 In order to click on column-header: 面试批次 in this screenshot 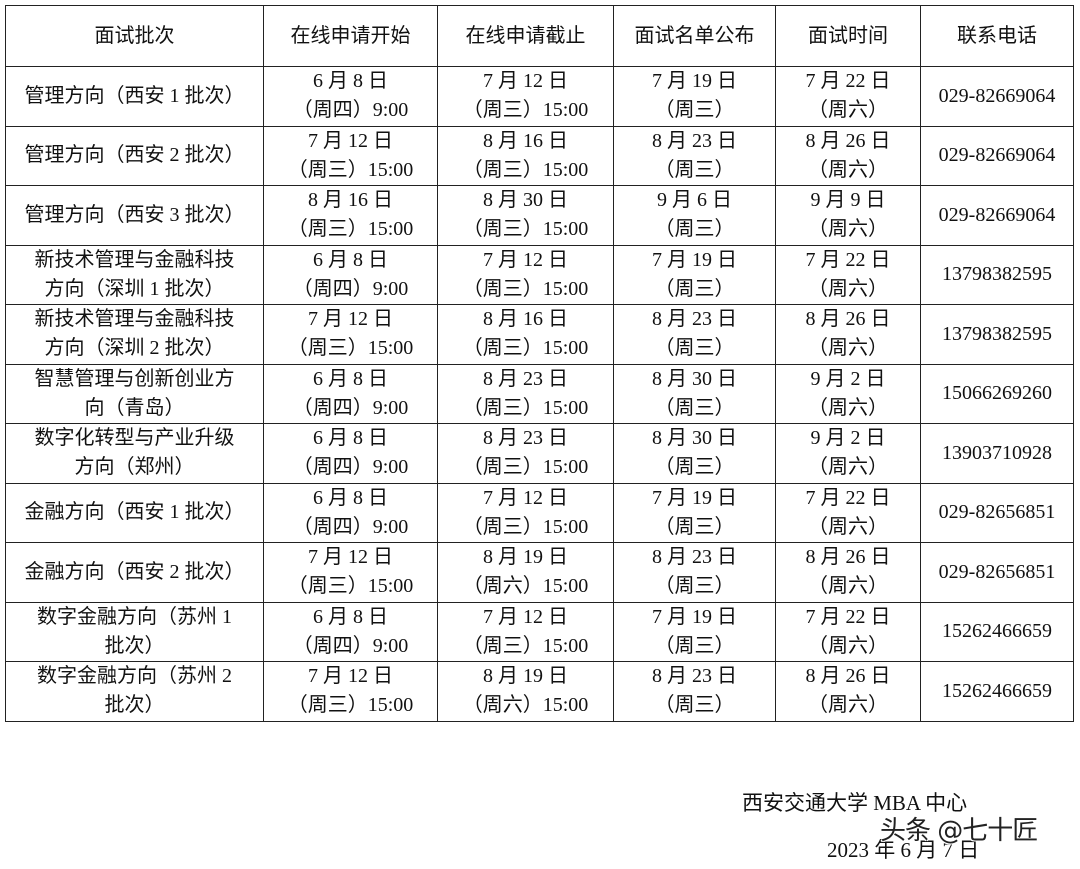, I will do `click(134, 36)`.